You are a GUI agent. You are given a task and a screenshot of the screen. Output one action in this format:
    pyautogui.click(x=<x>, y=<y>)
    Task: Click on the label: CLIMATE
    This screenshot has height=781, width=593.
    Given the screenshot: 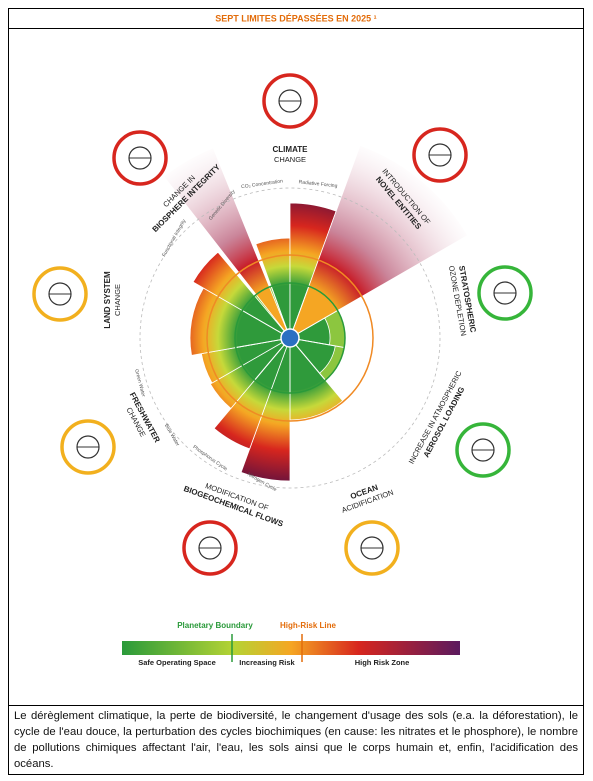 What is the action you would take?
    pyautogui.click(x=291, y=149)
    